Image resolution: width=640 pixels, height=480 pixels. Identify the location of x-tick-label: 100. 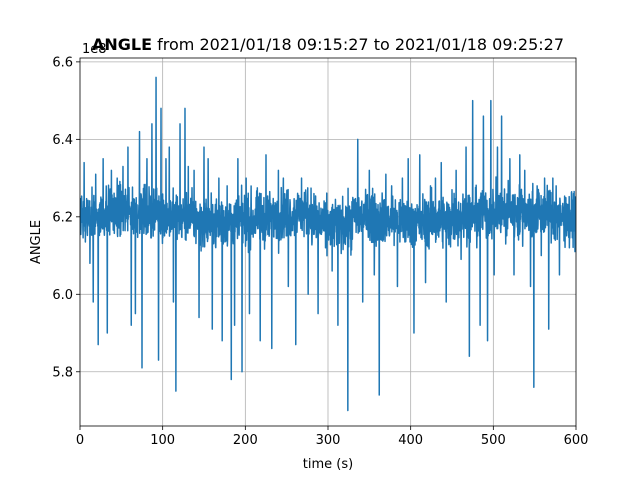
(162, 440).